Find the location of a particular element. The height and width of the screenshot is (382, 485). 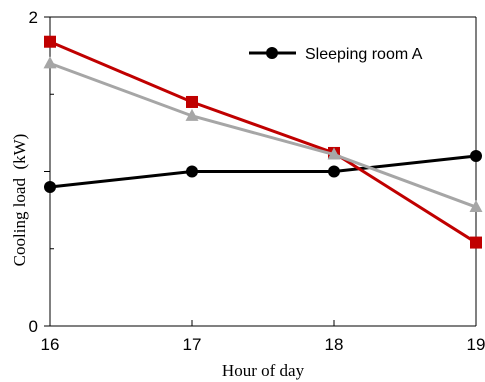

x-tick-label-3: 19 is located at coordinates (476, 344).